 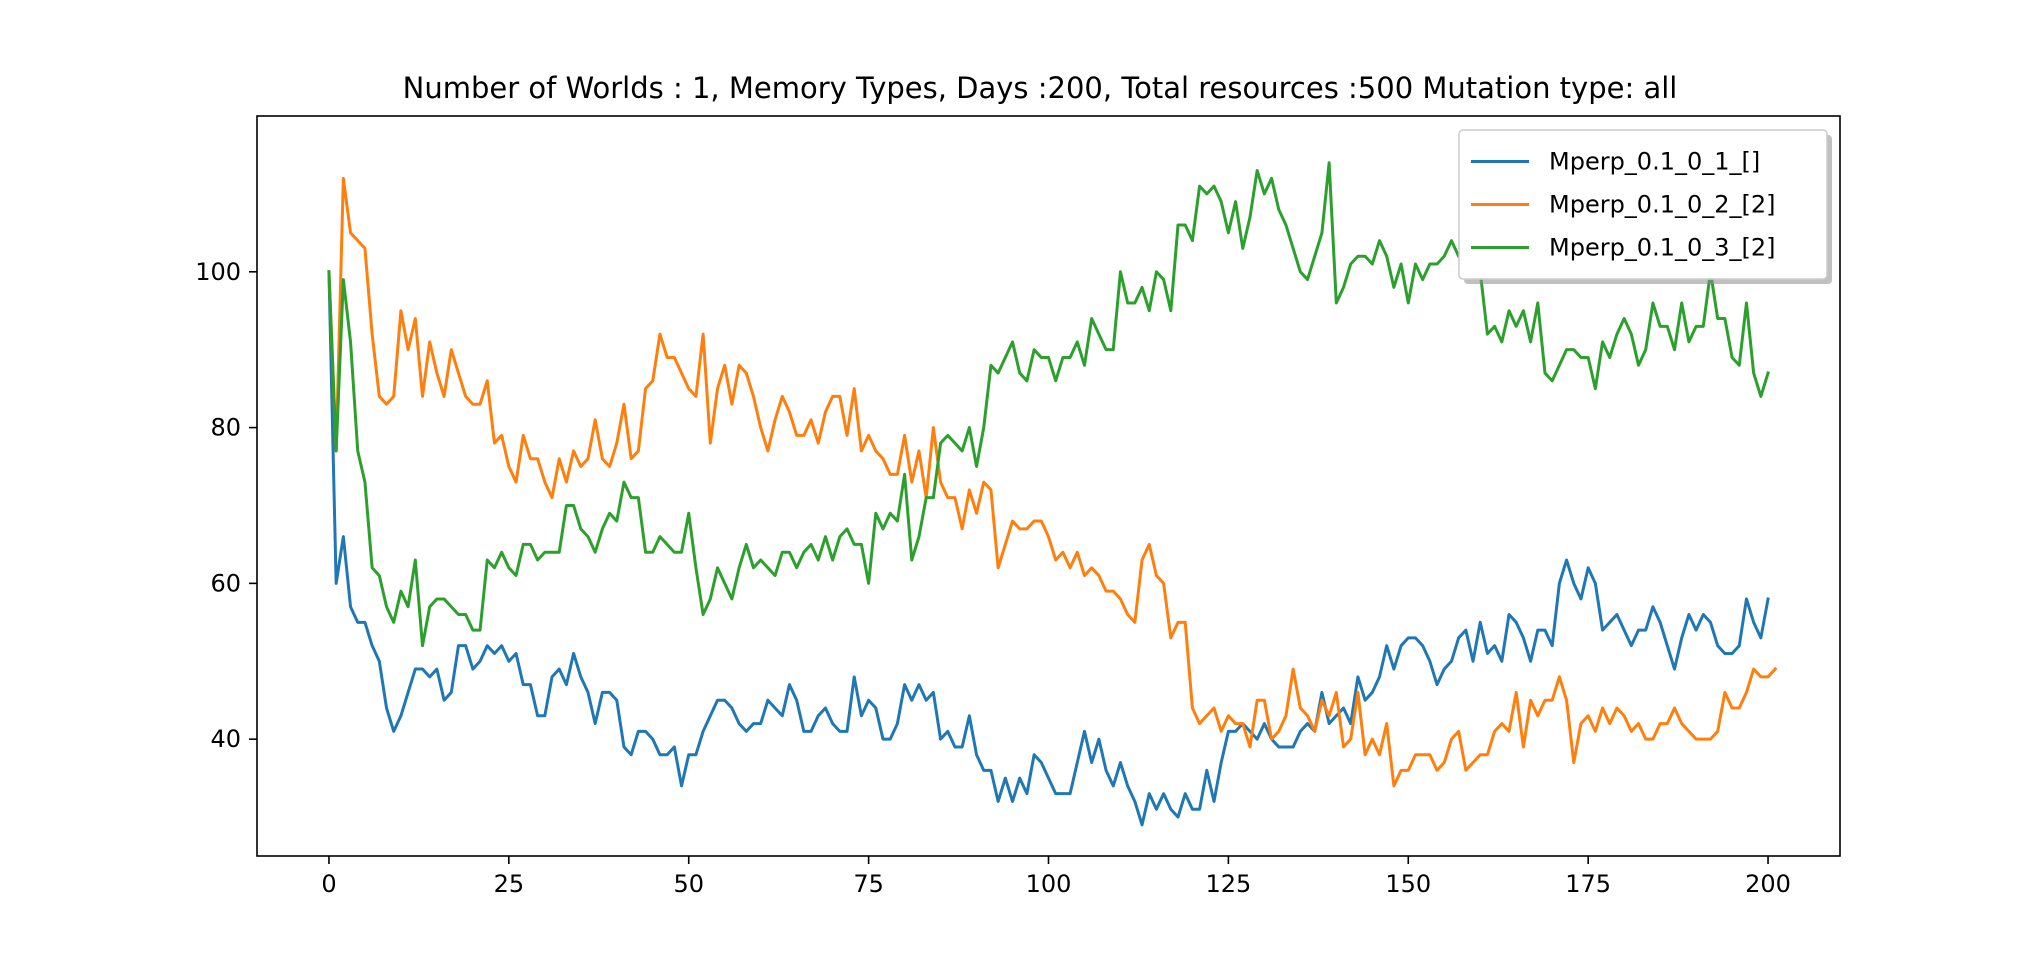 I want to click on legend-box, so click(x=1643, y=204).